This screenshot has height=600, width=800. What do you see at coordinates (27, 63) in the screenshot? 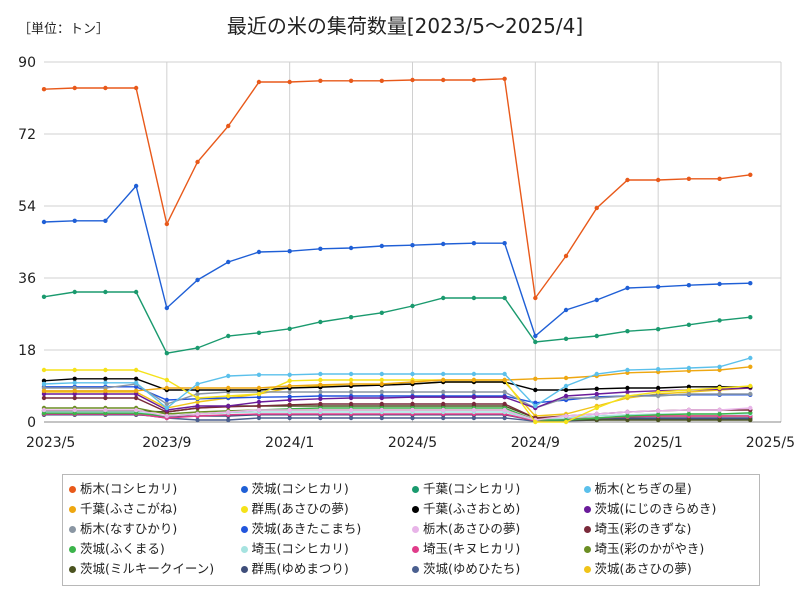
I see `y-tick-label: 90` at bounding box center [27, 63].